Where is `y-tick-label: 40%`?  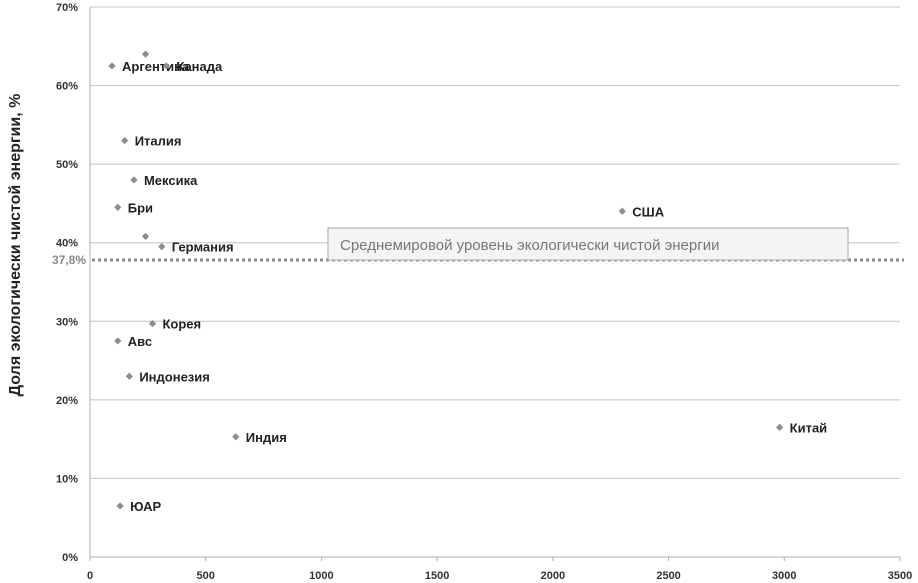
y-tick-label: 40% is located at coordinates (67, 244).